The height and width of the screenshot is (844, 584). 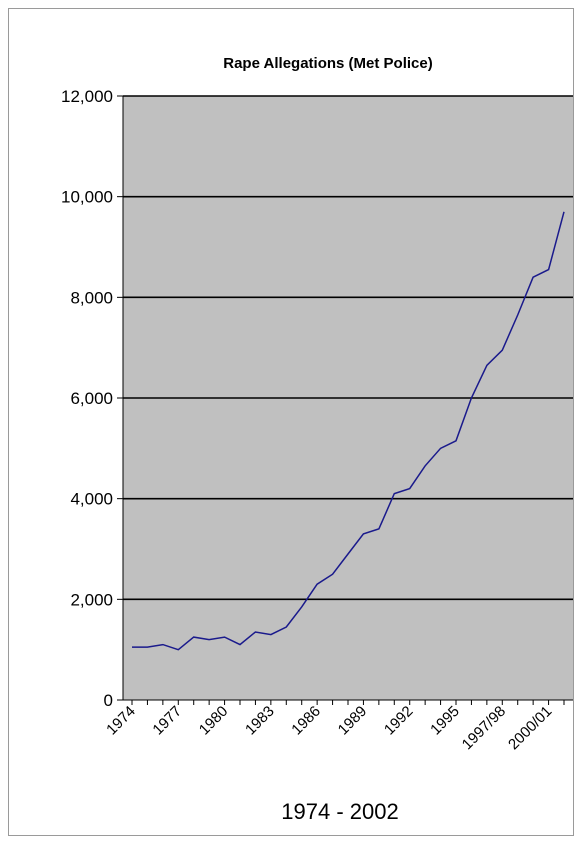 I want to click on y-tick-label: 2,000, so click(x=91, y=599).